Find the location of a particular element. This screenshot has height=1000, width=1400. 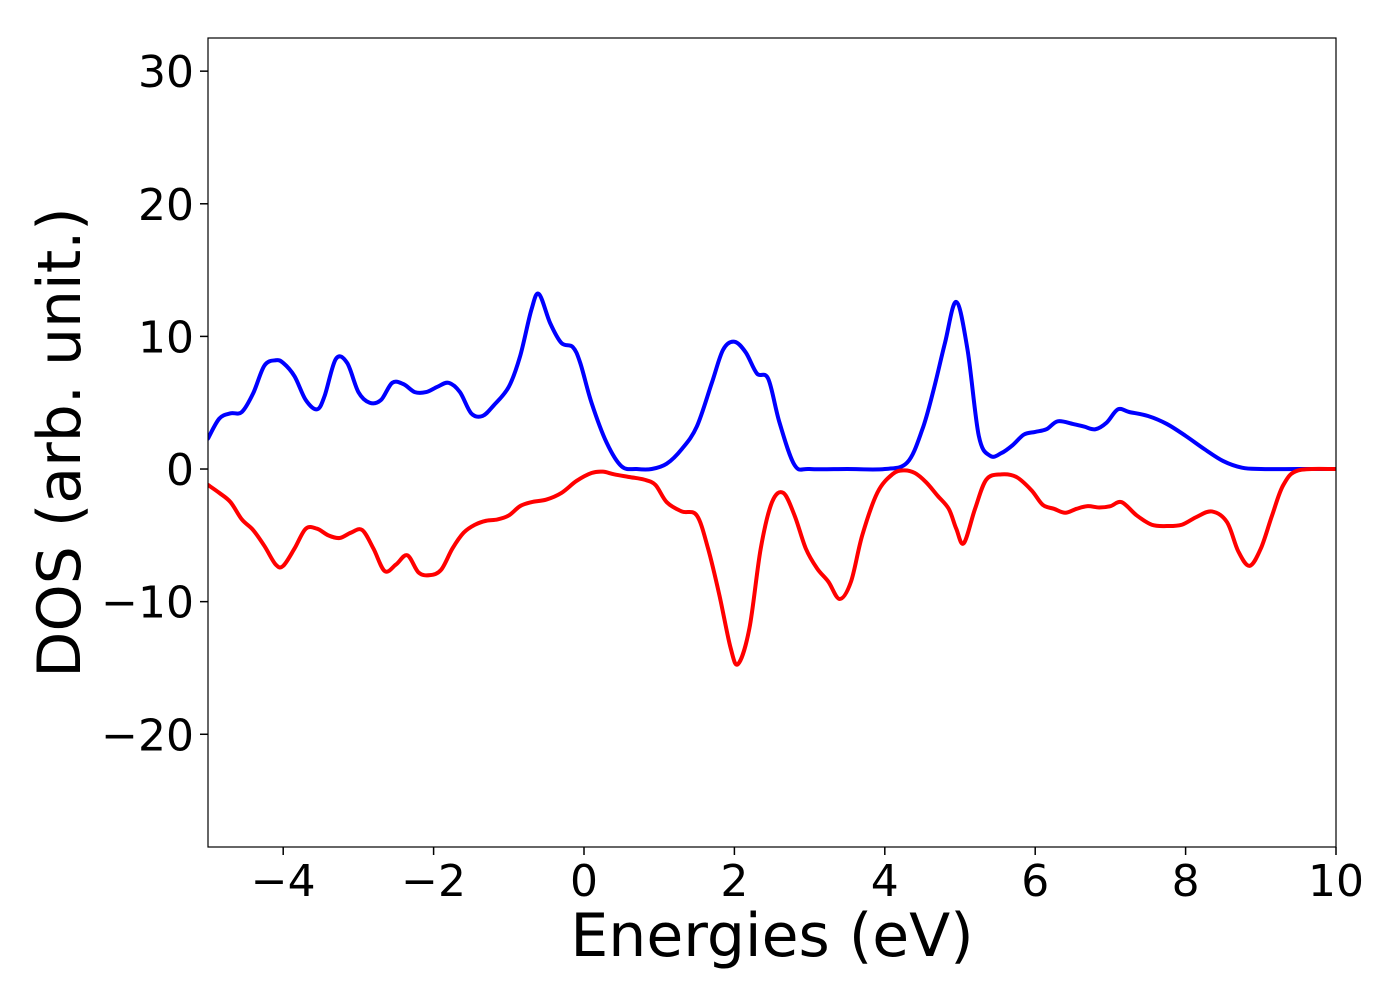

x-tick-label: 6 is located at coordinates (1035, 881).